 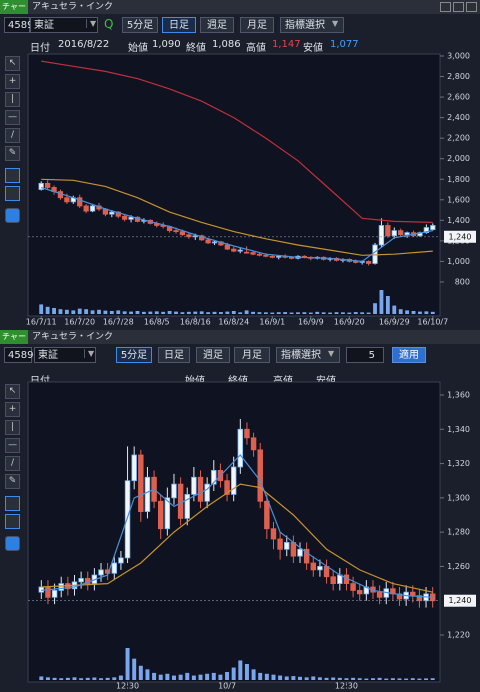 I want to click on y-tick-label: 2,600, so click(x=458, y=97).